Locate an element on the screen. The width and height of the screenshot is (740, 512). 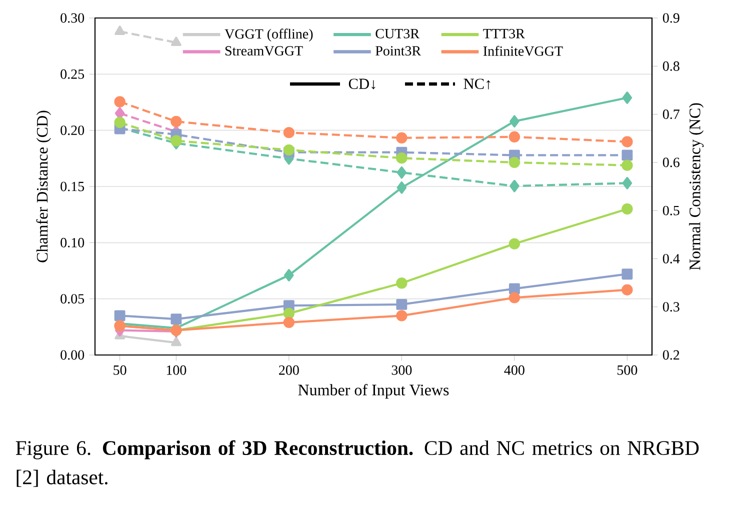
x-tick-label: 100 is located at coordinates (176, 370).